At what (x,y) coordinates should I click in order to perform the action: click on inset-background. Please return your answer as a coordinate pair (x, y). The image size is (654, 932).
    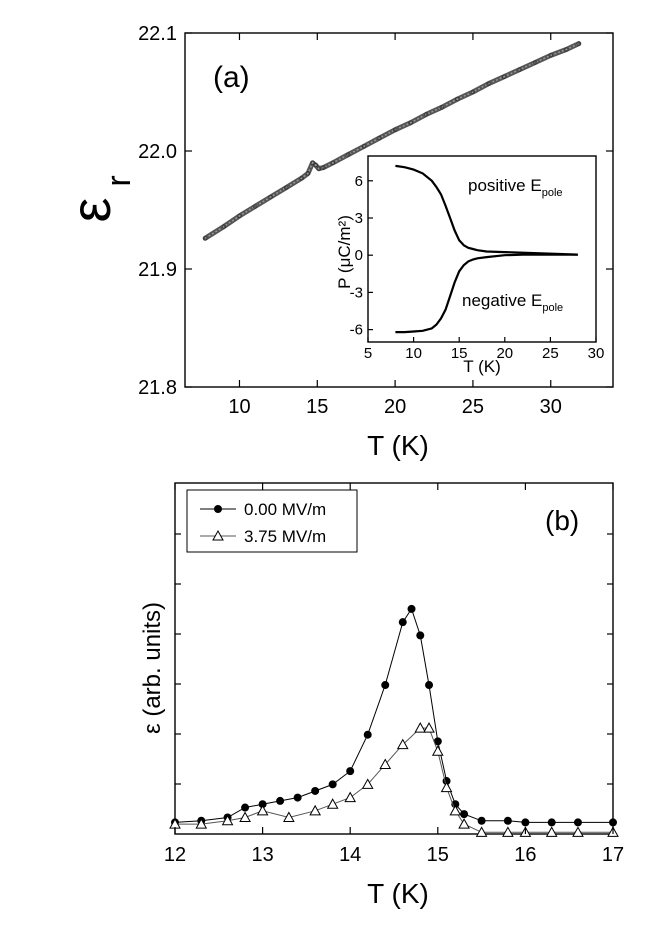
    Looking at the image, I should click on (482, 249).